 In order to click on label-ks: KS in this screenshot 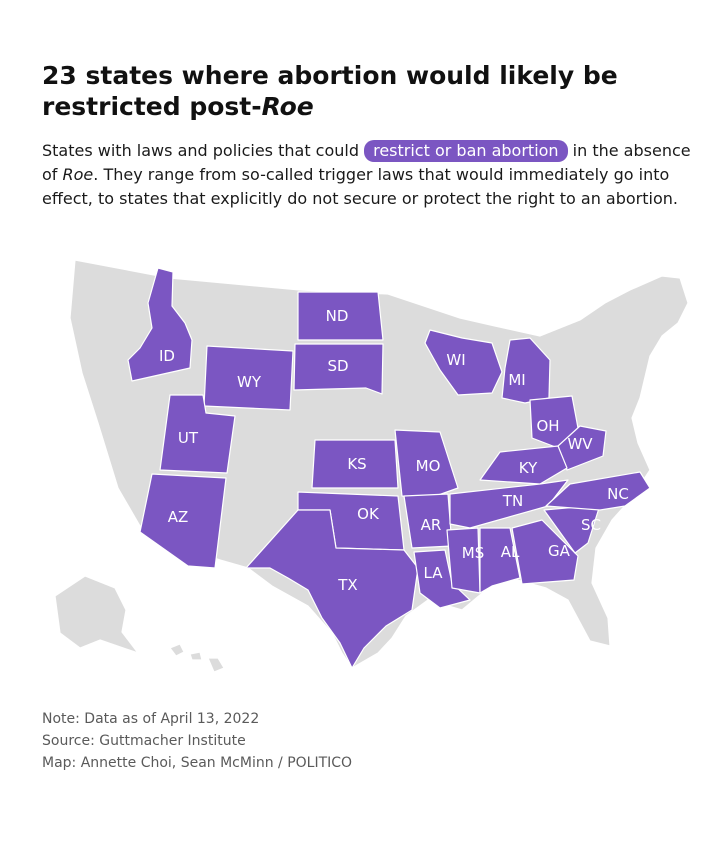, I will do `click(356, 464)`.